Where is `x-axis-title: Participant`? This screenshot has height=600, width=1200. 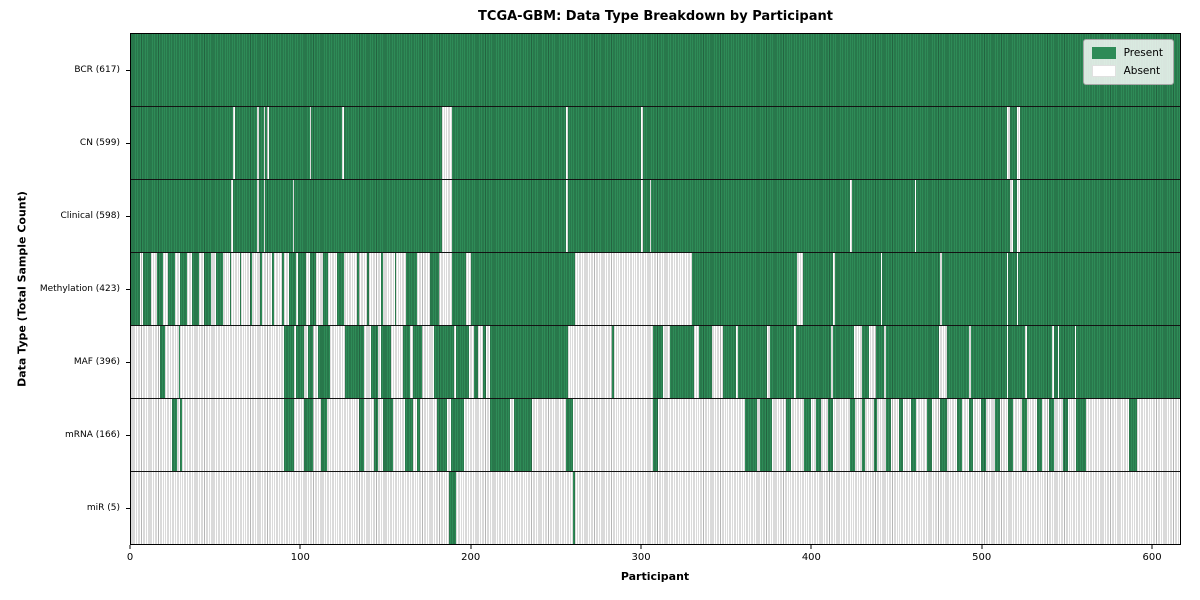 x-axis-title: Participant is located at coordinates (655, 576).